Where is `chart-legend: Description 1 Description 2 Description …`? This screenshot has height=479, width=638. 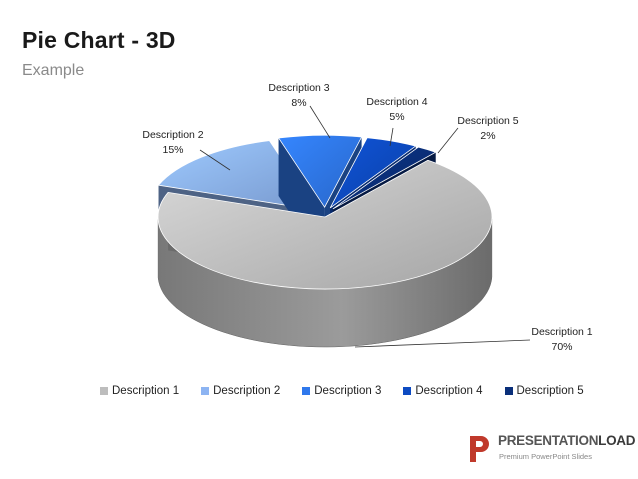
chart-legend: Description 1 Description 2 Description … is located at coordinates (342, 391).